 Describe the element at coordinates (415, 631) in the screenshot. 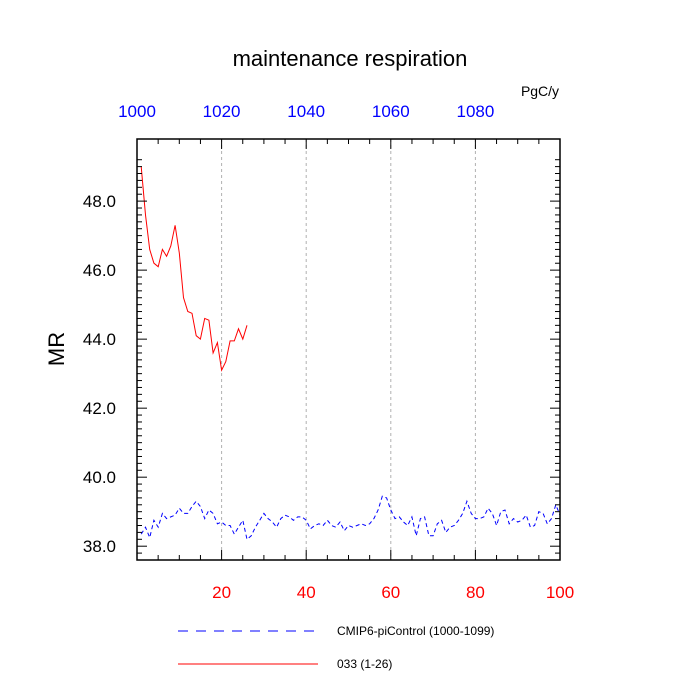

I see `legend-label: CMIP6-piControl (1000-1099)` at that location.